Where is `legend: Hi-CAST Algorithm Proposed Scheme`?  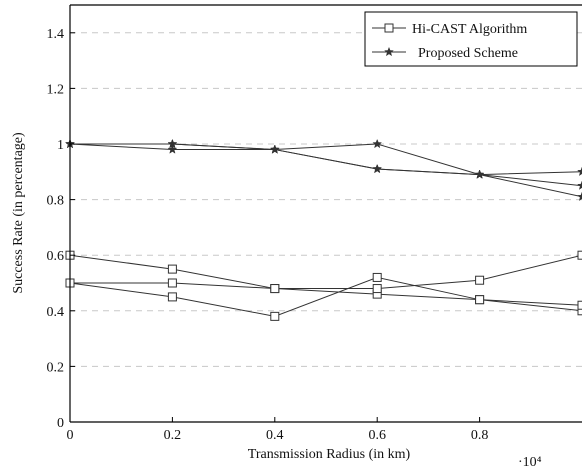 legend: Hi-CAST Algorithm Proposed Scheme is located at coordinates (471, 39).